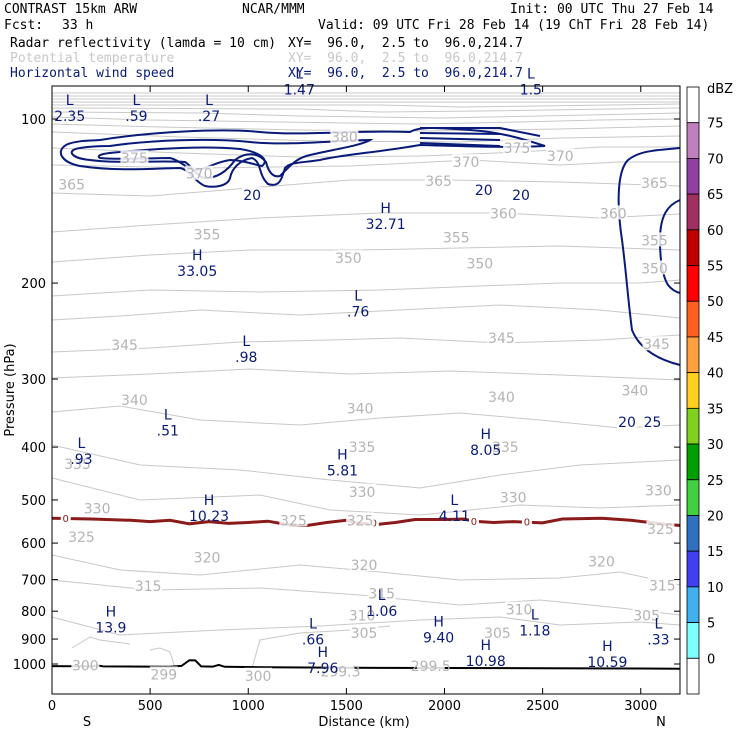 This screenshot has height=740, width=740. I want to click on extremum-value: 33.05, so click(197, 272).